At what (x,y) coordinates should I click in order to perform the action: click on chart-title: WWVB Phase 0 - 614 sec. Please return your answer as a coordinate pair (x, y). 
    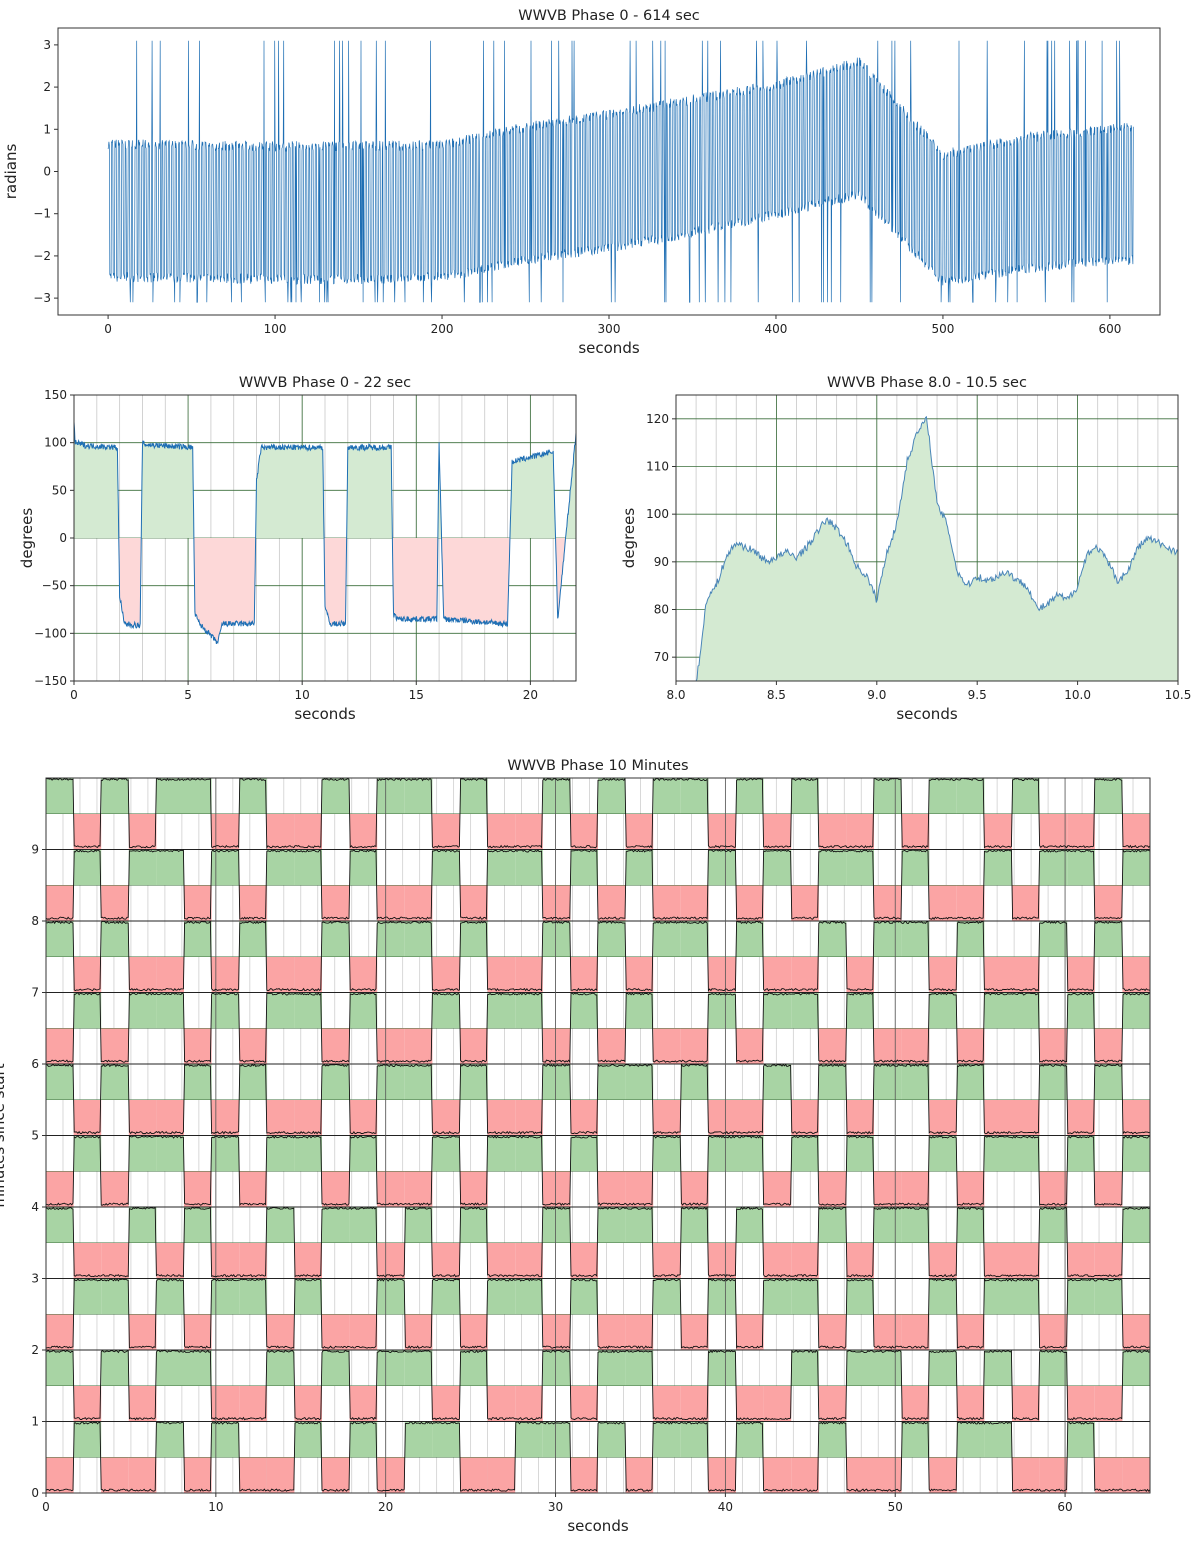
    Looking at the image, I should click on (608, 16).